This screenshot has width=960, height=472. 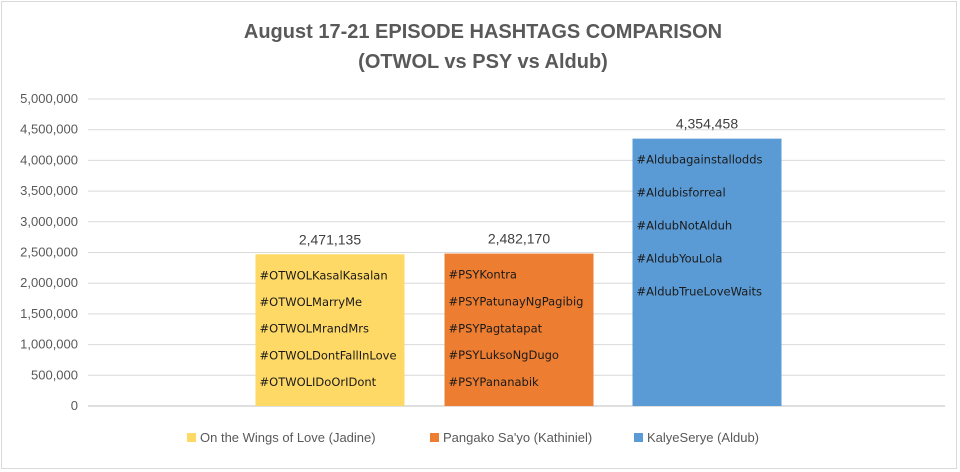 What do you see at coordinates (49, 190) in the screenshot?
I see `y-tick-label: 3,500,000` at bounding box center [49, 190].